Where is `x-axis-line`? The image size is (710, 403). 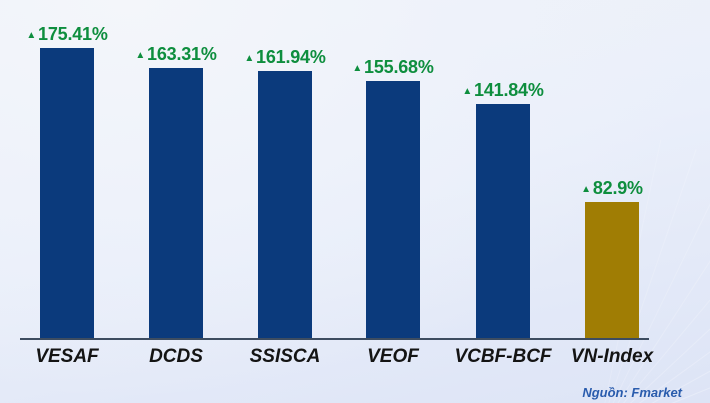 x-axis-line is located at coordinates (334, 339).